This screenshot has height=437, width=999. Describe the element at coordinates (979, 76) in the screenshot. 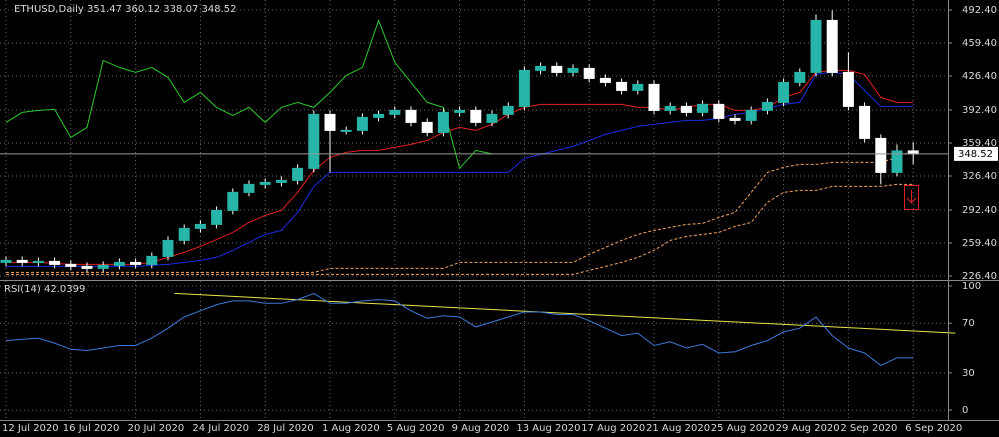

I see `y-tick-label: 426.40` at that location.